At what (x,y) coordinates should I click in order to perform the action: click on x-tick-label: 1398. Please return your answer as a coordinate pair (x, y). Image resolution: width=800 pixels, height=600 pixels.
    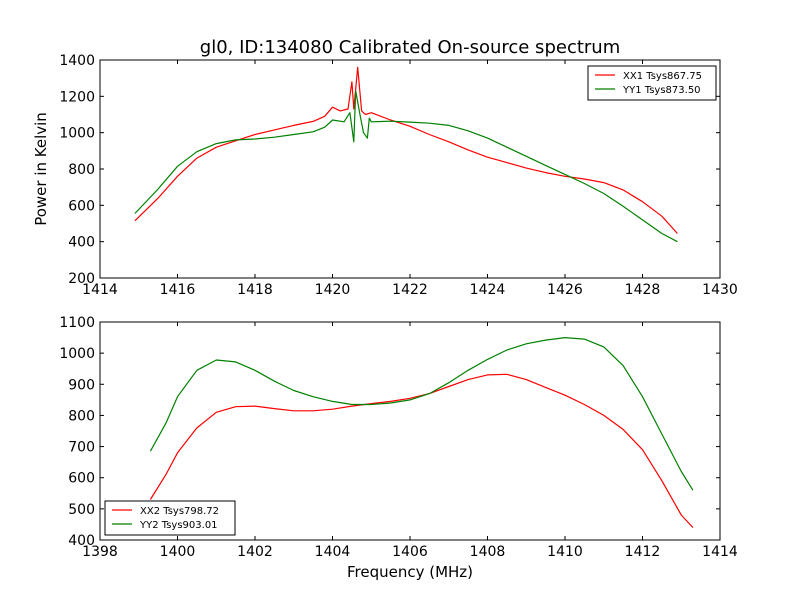
    Looking at the image, I should click on (100, 552).